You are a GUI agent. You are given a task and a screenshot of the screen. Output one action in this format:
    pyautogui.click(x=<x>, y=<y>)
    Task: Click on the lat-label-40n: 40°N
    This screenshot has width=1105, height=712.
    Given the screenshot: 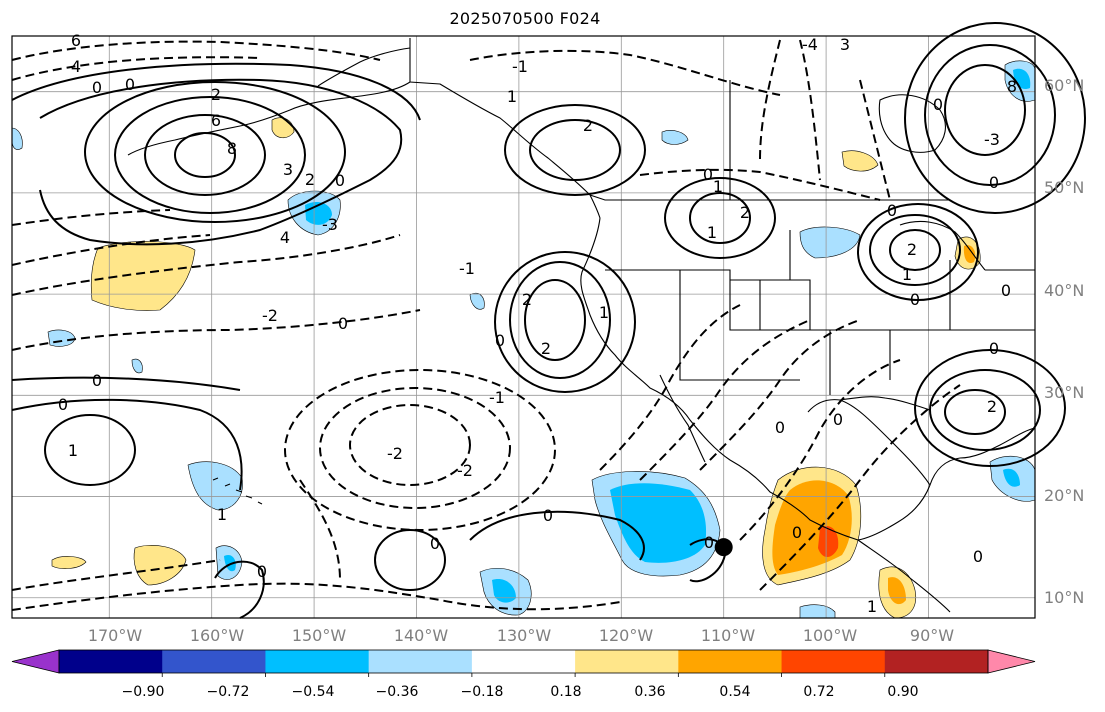 What is the action you would take?
    pyautogui.click(x=1064, y=290)
    